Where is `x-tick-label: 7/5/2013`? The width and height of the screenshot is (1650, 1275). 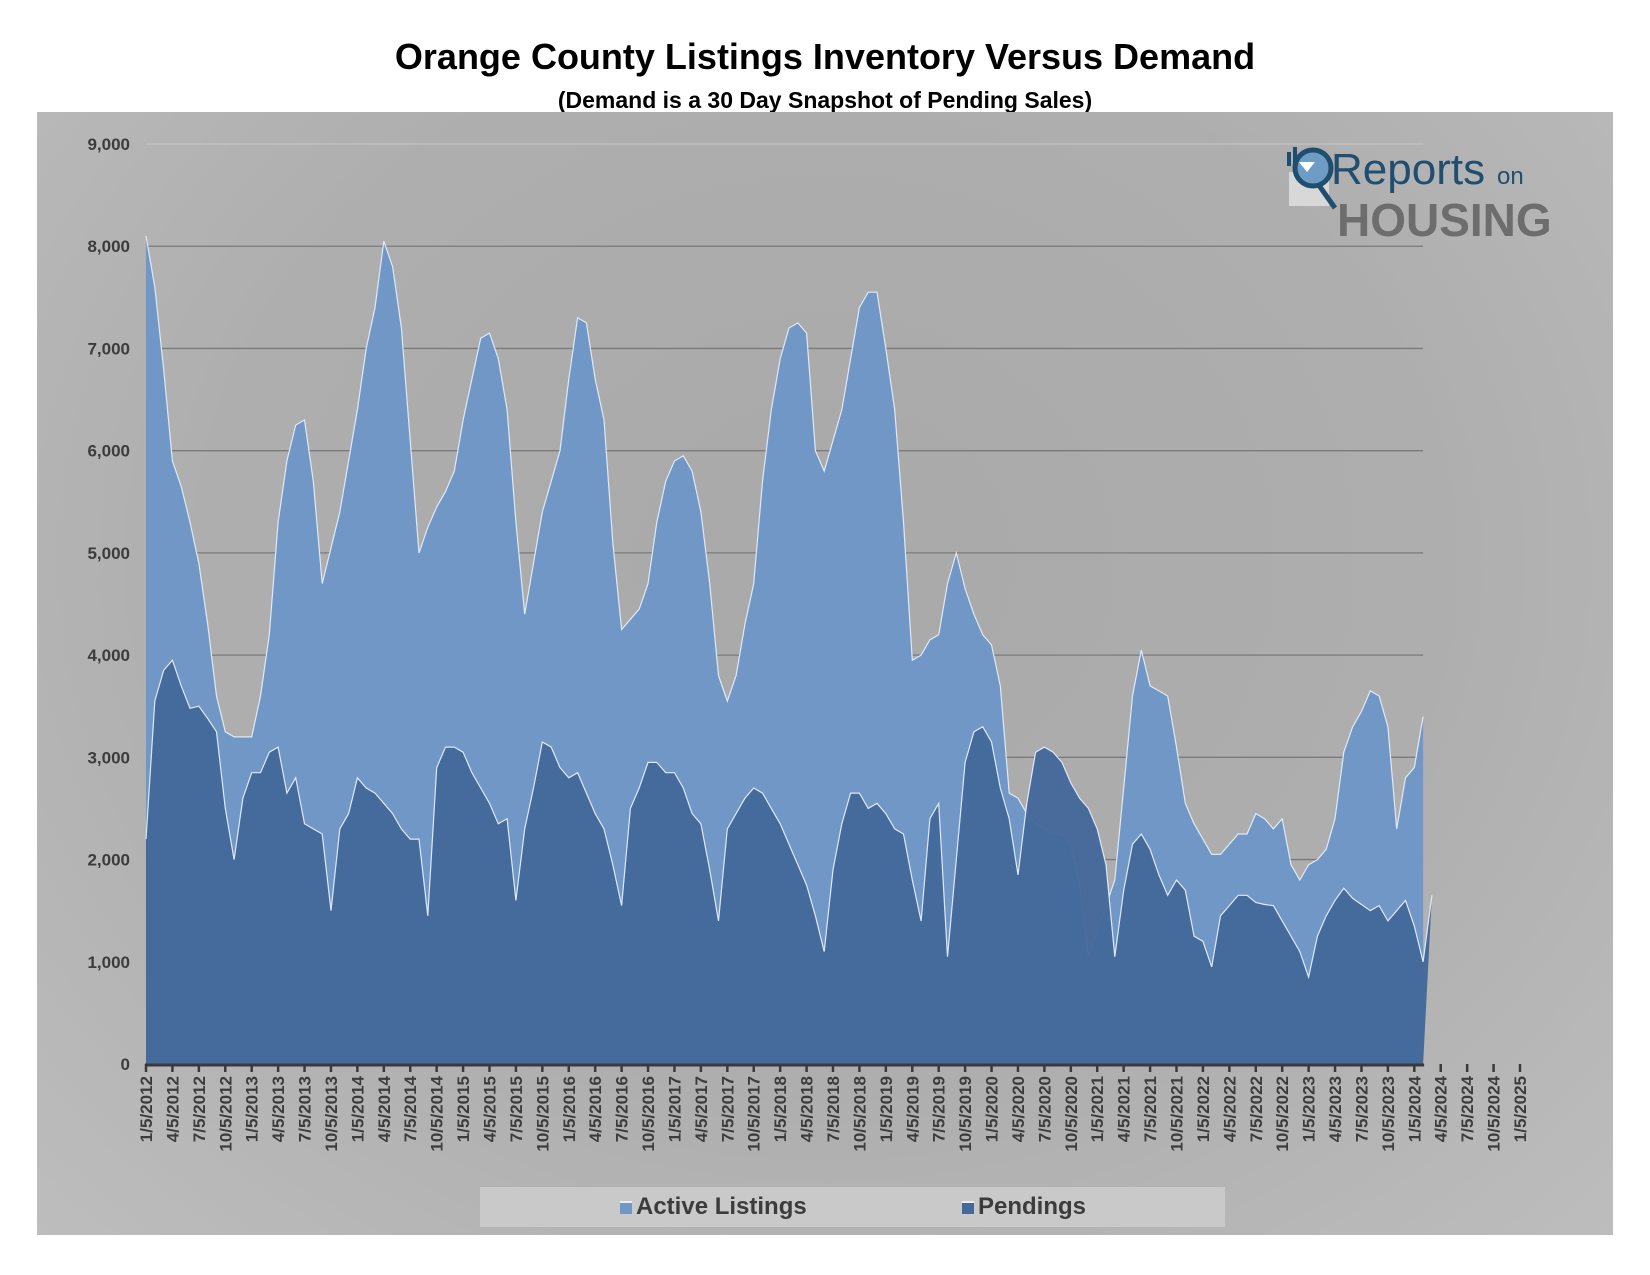 x-tick-label: 7/5/2013 is located at coordinates (305, 1109).